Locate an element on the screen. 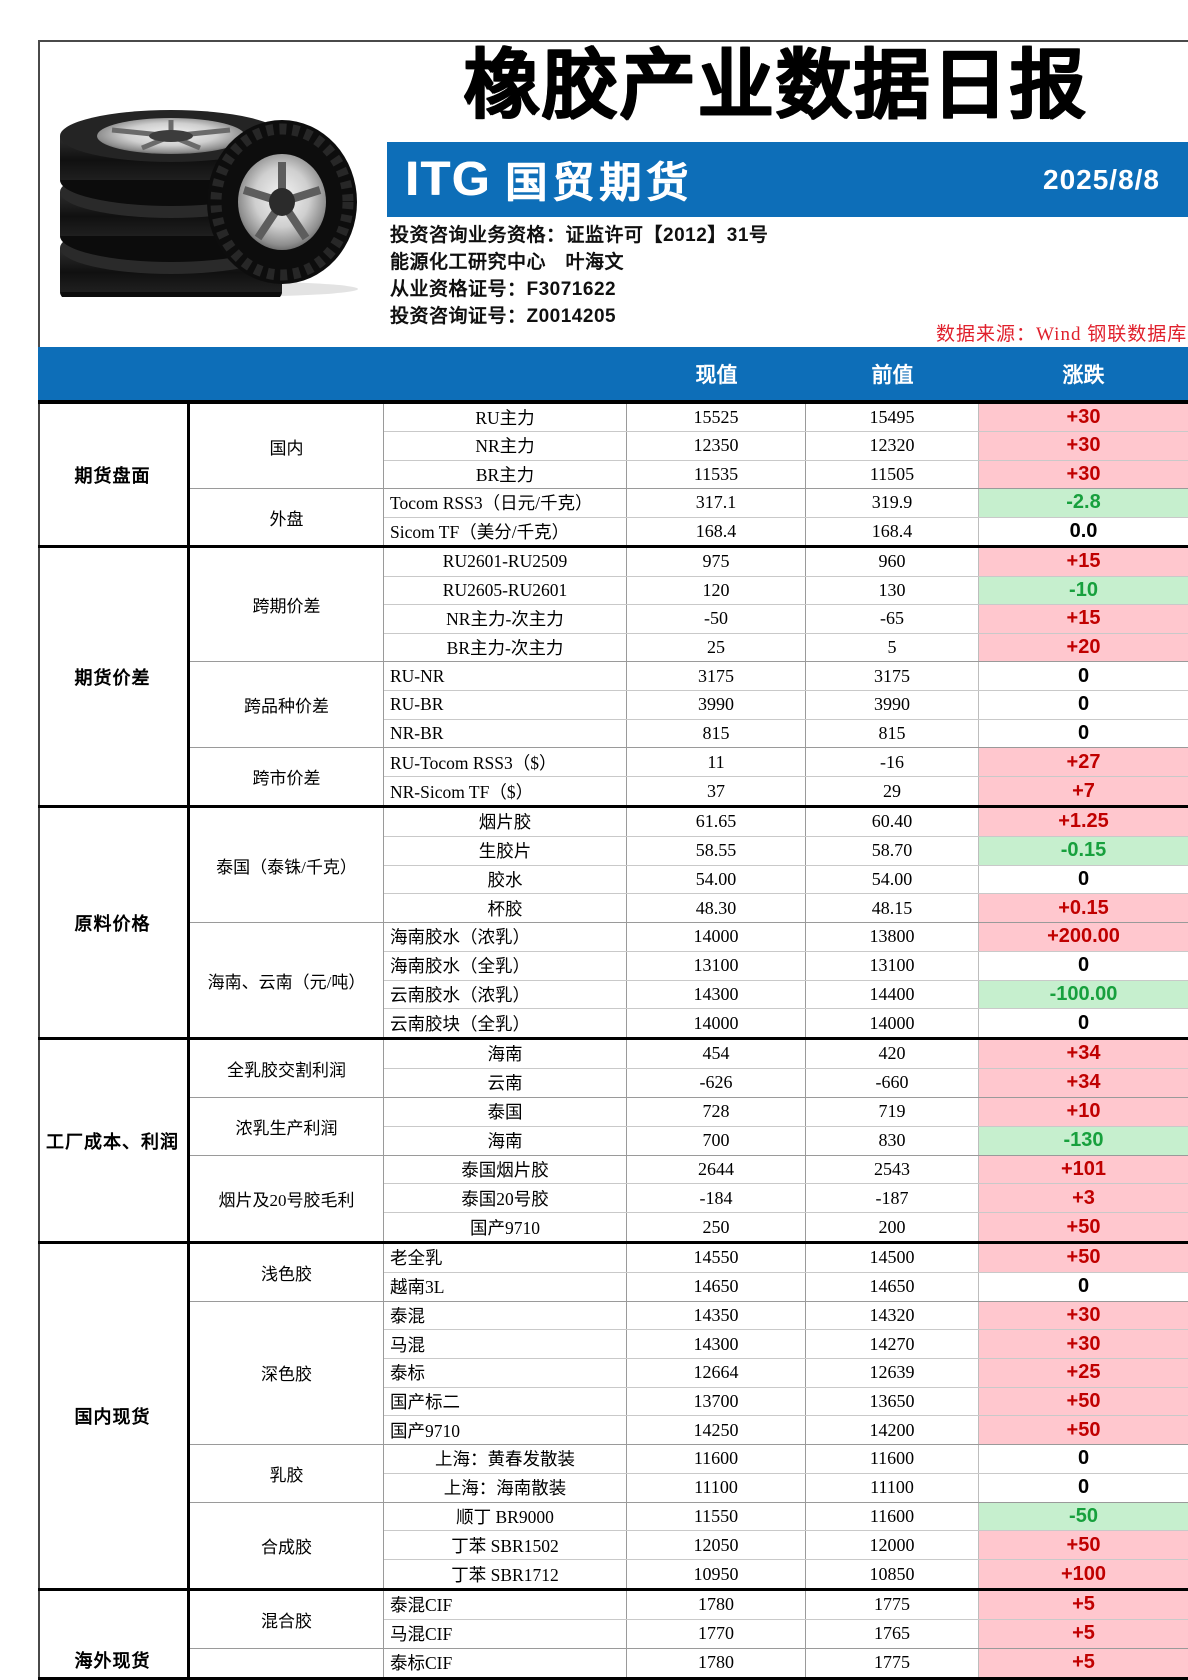  item-cell: 国产9710 is located at coordinates (505, 1430).